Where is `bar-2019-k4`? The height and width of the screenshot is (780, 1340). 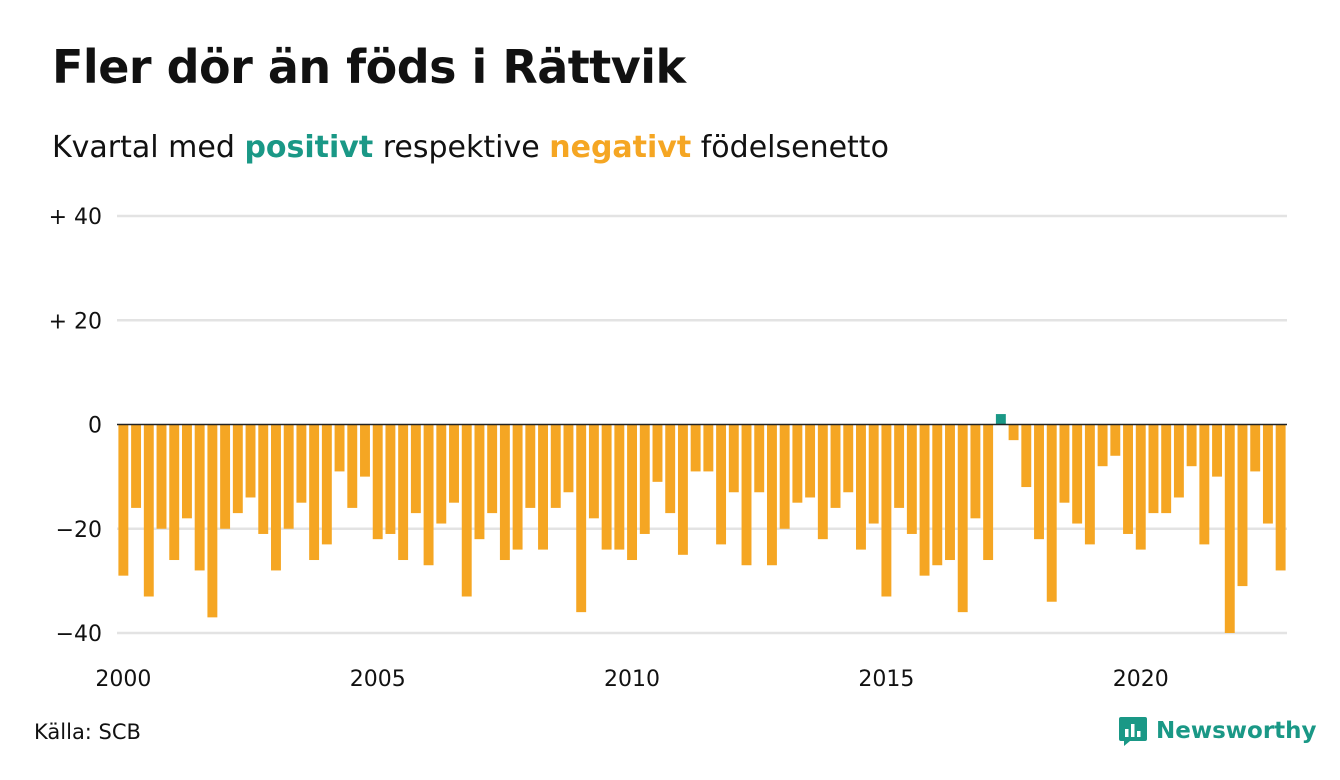 bar-2019-k4 is located at coordinates (1128, 479).